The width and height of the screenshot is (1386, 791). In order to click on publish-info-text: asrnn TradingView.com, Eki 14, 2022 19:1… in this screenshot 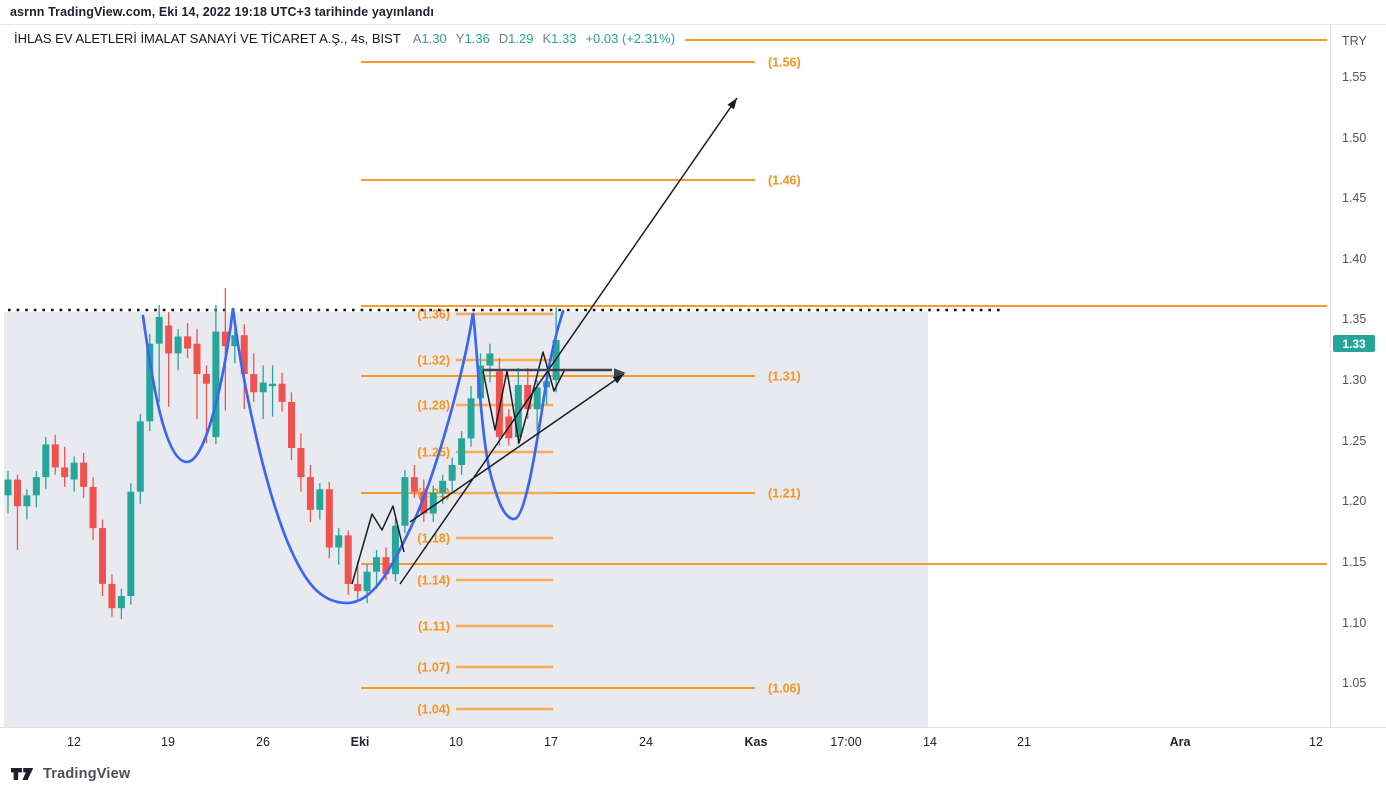, I will do `click(222, 12)`.